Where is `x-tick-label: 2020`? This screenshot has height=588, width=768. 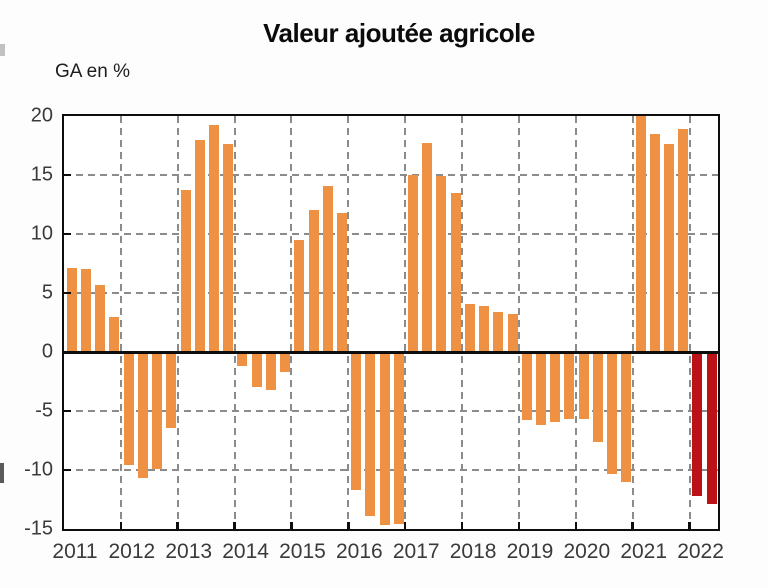 x-tick-label: 2020 is located at coordinates (587, 551).